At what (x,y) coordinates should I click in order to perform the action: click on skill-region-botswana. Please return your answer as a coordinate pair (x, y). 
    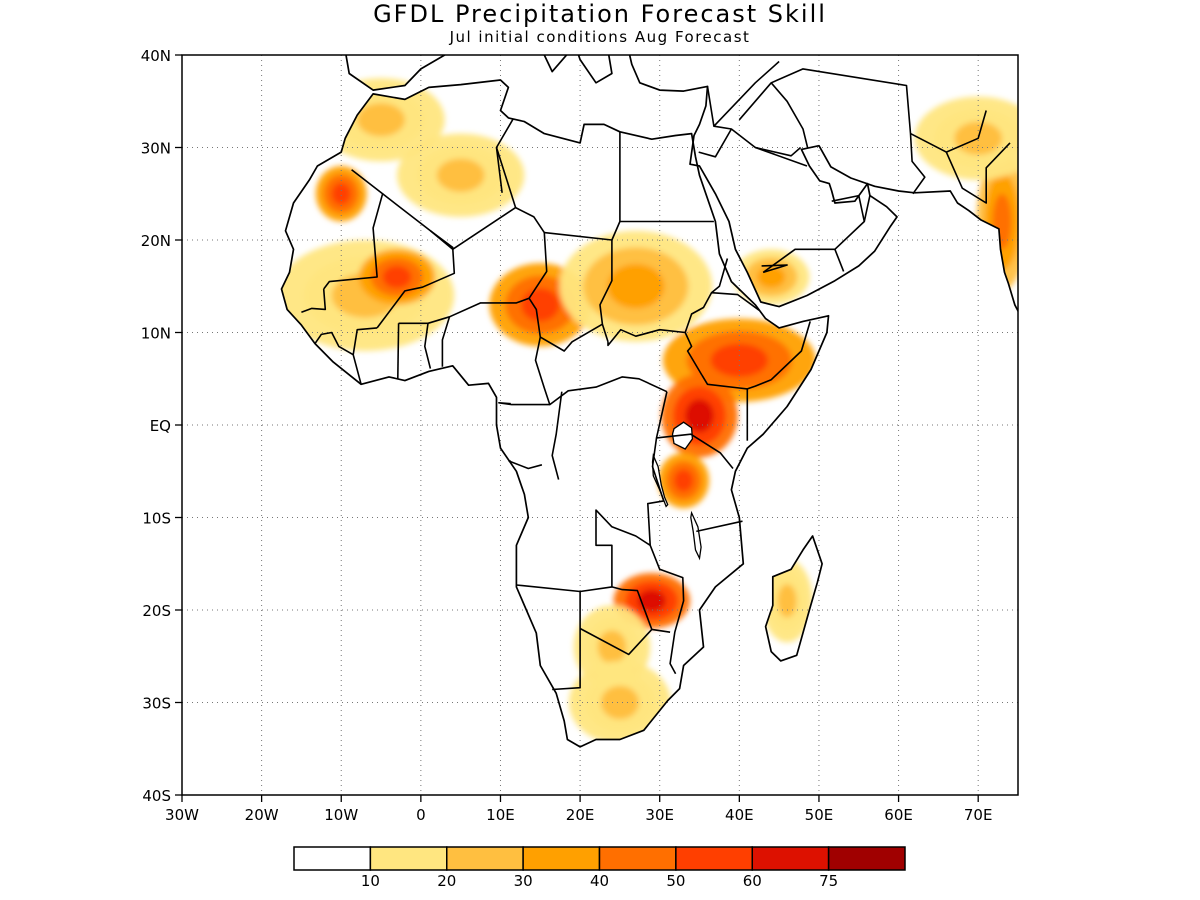
    Looking at the image, I should click on (612, 647).